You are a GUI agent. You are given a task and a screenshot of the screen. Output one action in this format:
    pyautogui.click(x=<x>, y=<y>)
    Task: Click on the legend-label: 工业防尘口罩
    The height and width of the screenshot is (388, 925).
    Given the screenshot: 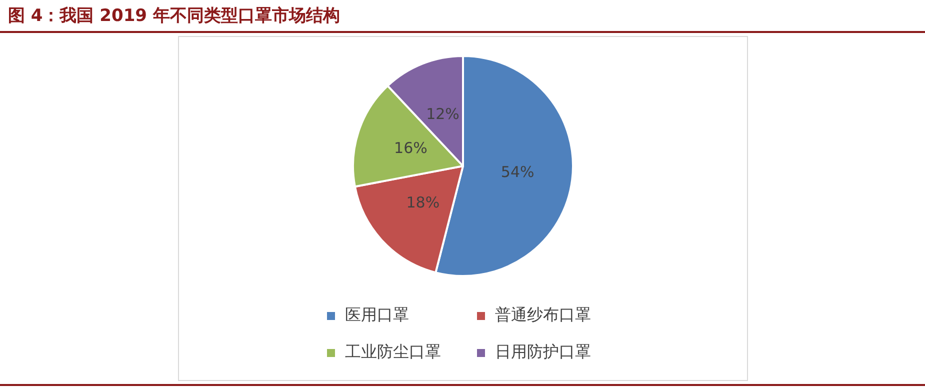 What is the action you would take?
    pyautogui.click(x=393, y=352)
    